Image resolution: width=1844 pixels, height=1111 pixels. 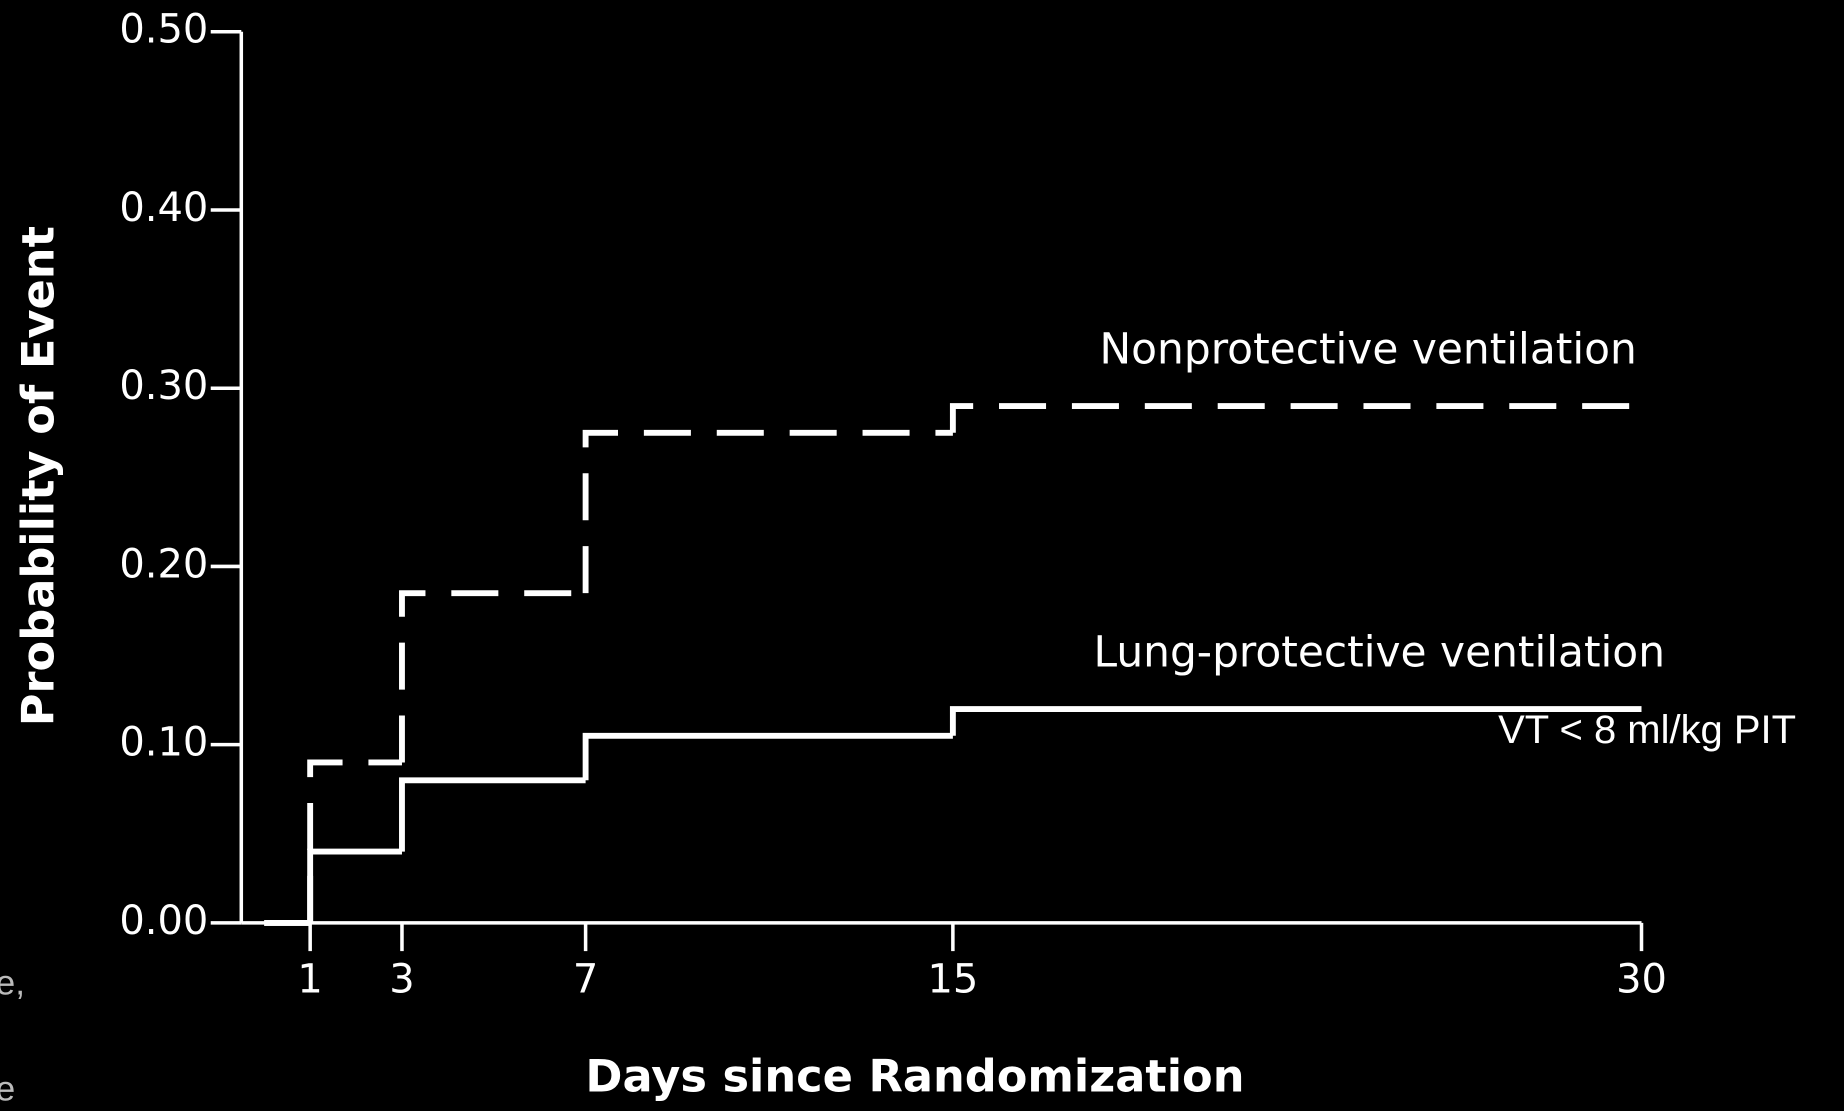 I want to click on annotation: VT < 8 ml/kg PIT, so click(x=1647, y=730).